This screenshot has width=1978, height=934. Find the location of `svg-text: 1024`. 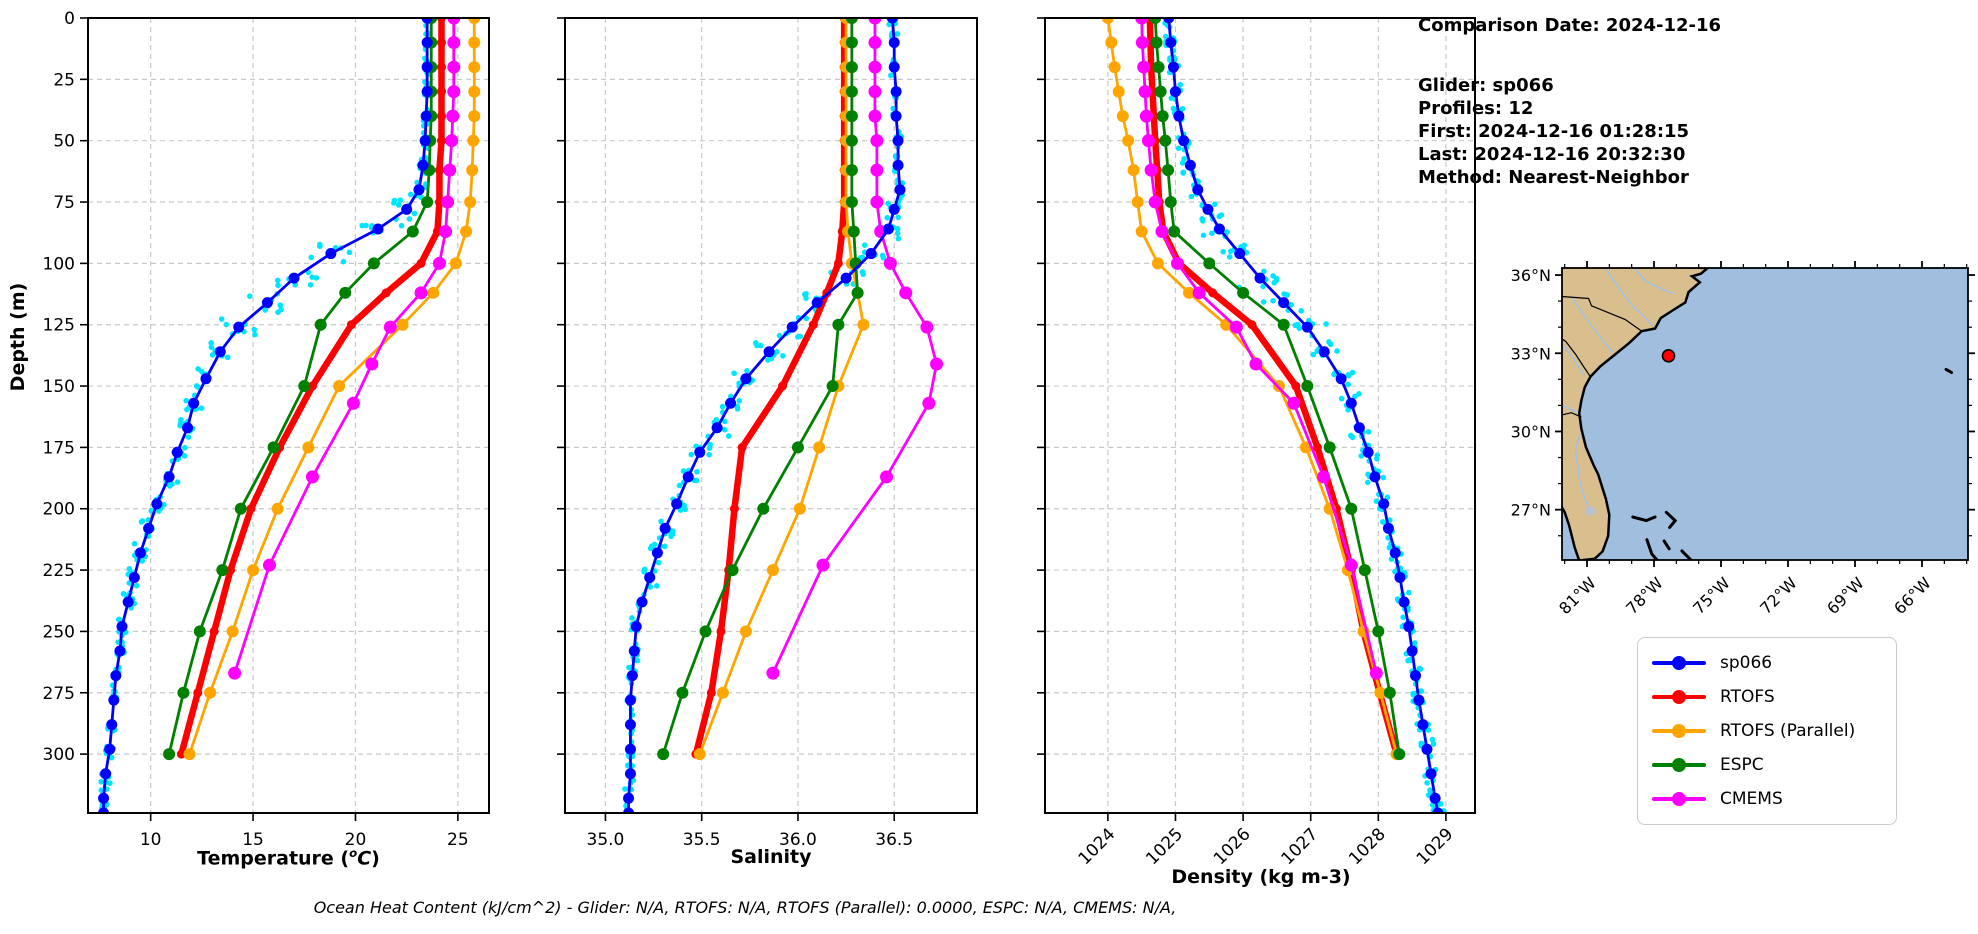

svg-text: 1024 is located at coordinates (1097, 846).